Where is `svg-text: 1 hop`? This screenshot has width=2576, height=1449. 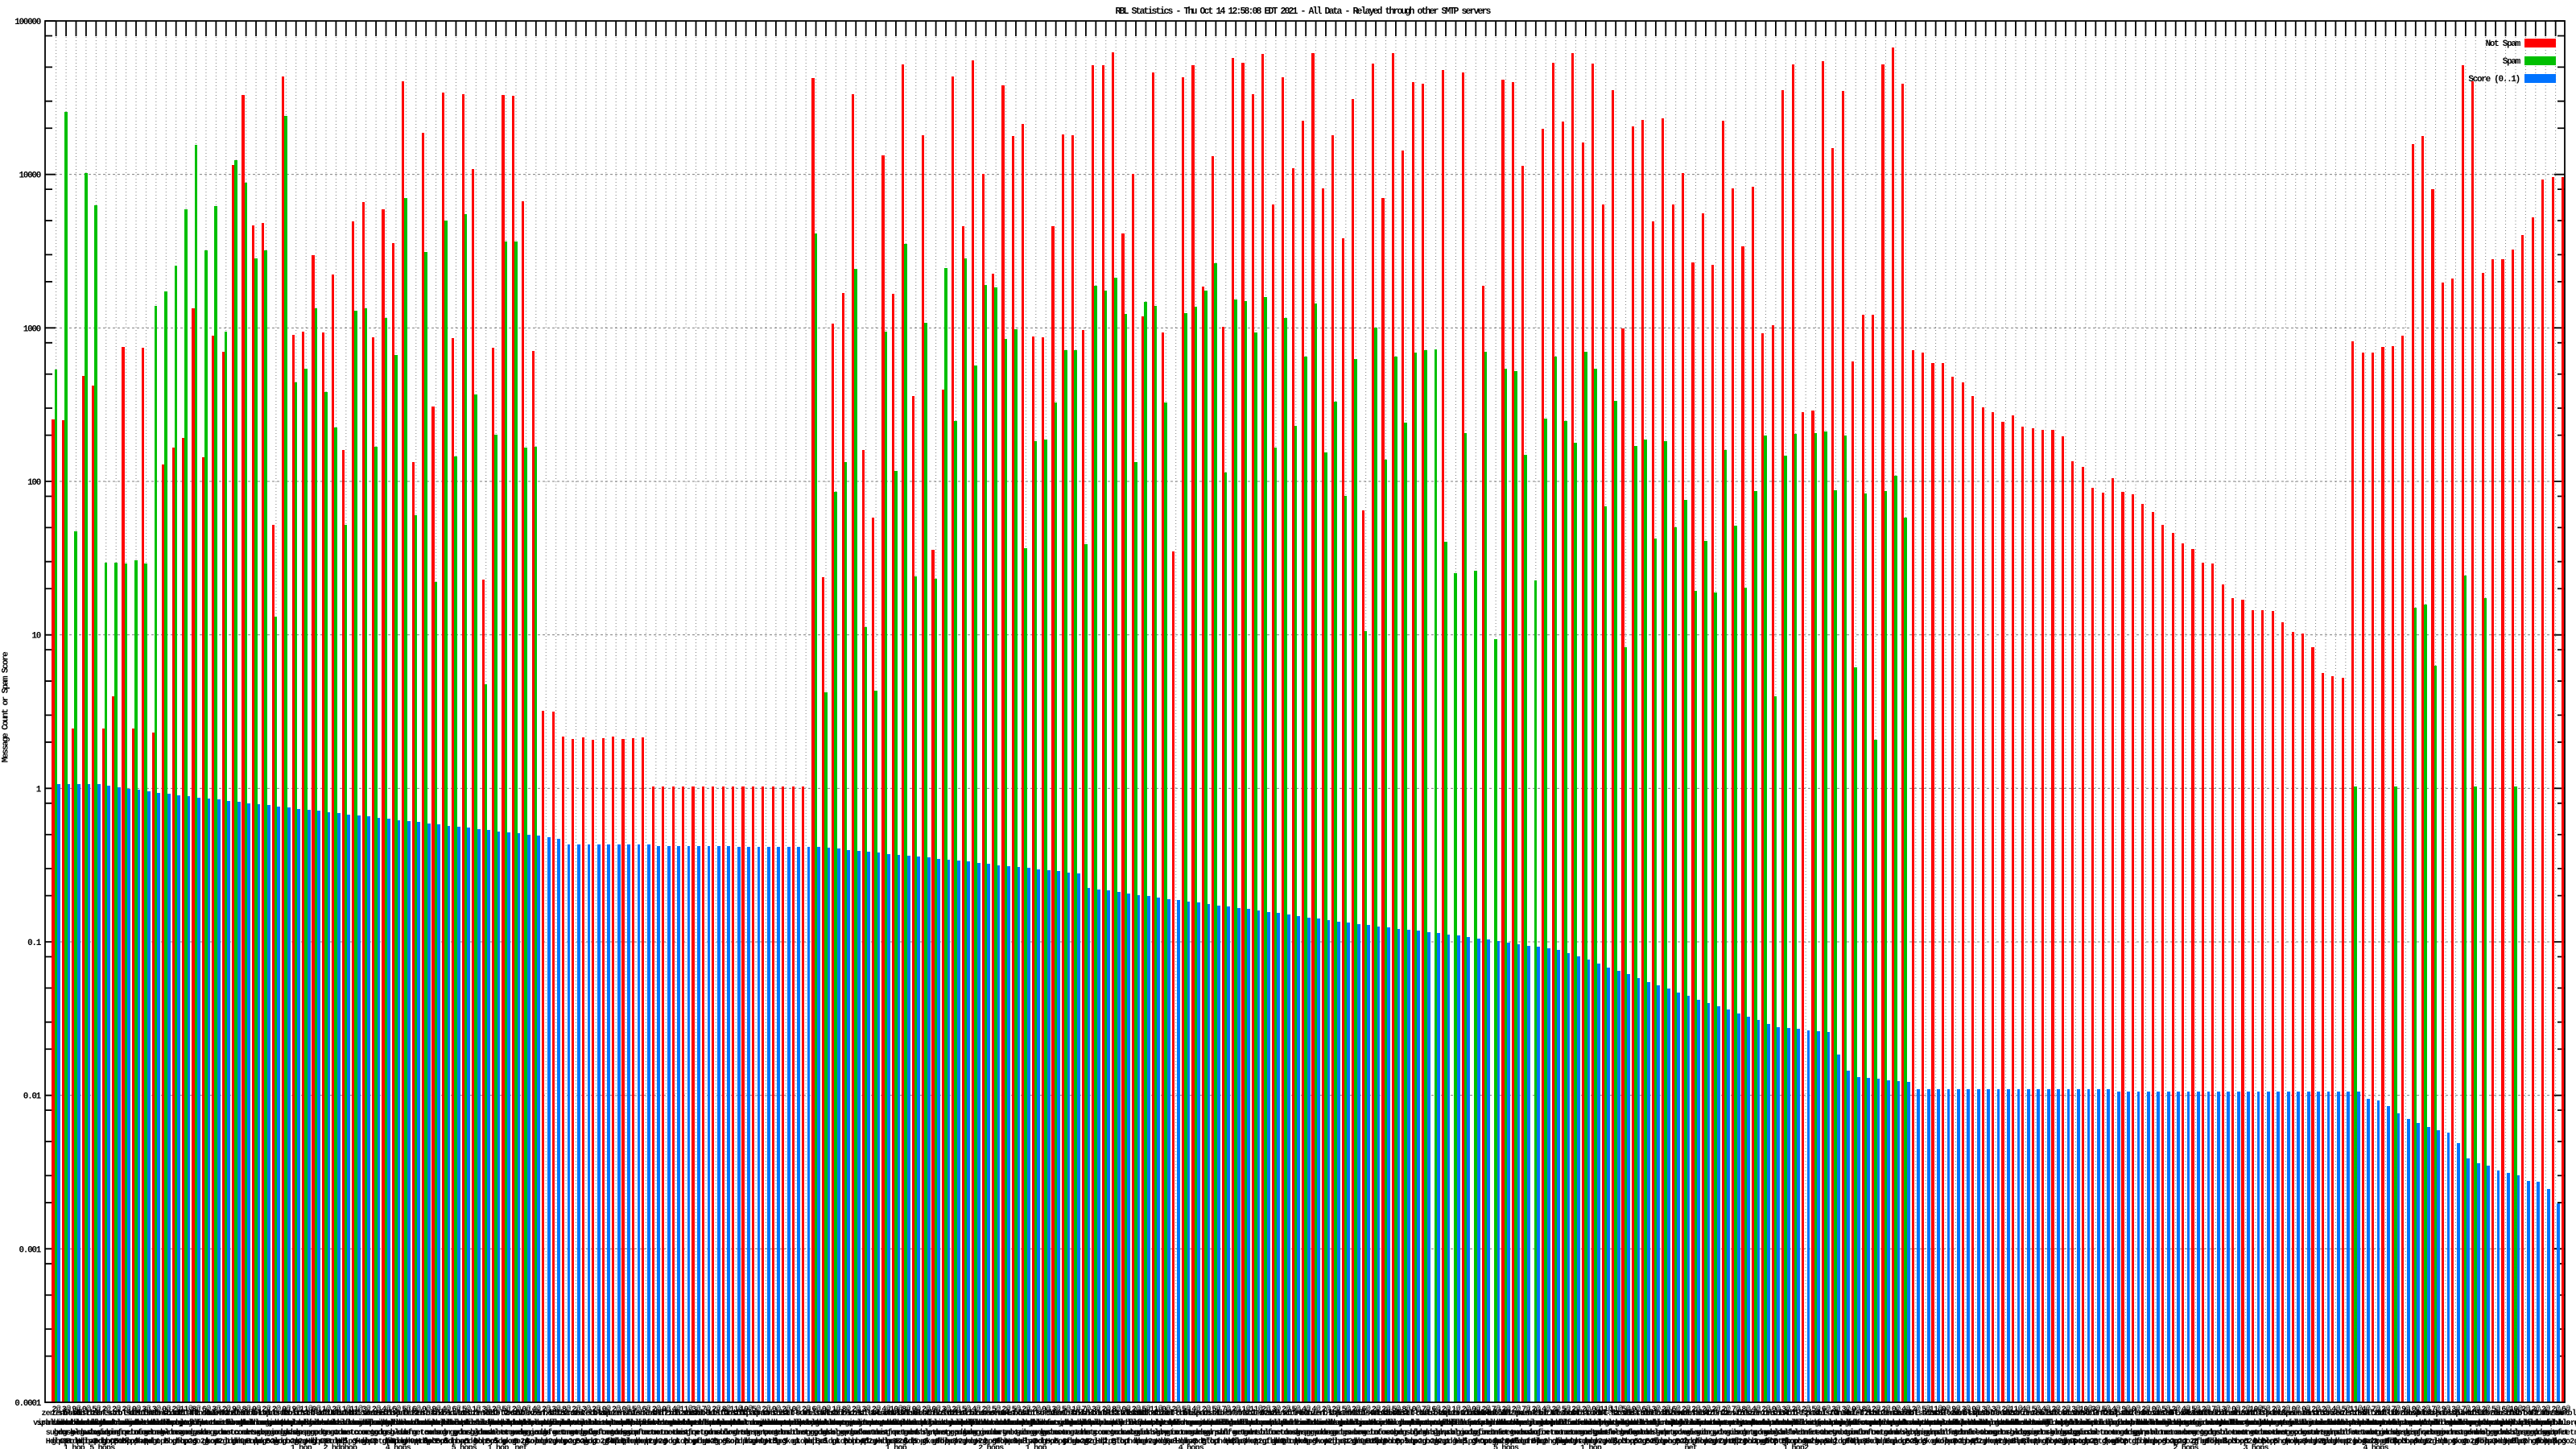 svg-text: 1 hop is located at coordinates (301, 1446).